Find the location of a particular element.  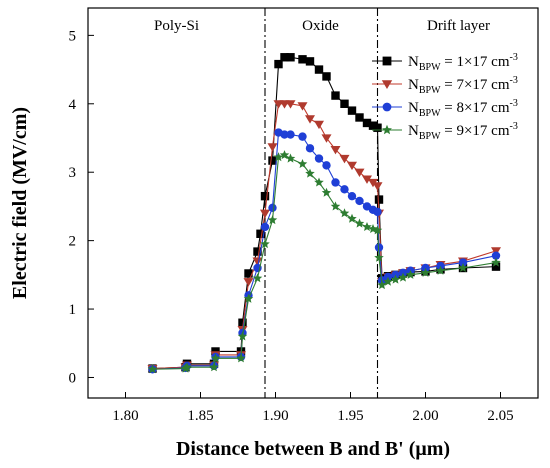

x-tick-label: 2.05 is located at coordinates (500, 416).